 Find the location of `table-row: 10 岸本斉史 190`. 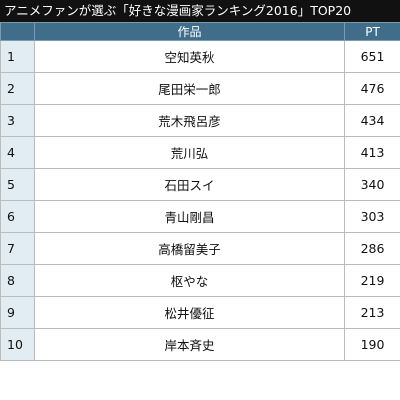

table-row: 10 岸本斉史 190 is located at coordinates (200, 344).